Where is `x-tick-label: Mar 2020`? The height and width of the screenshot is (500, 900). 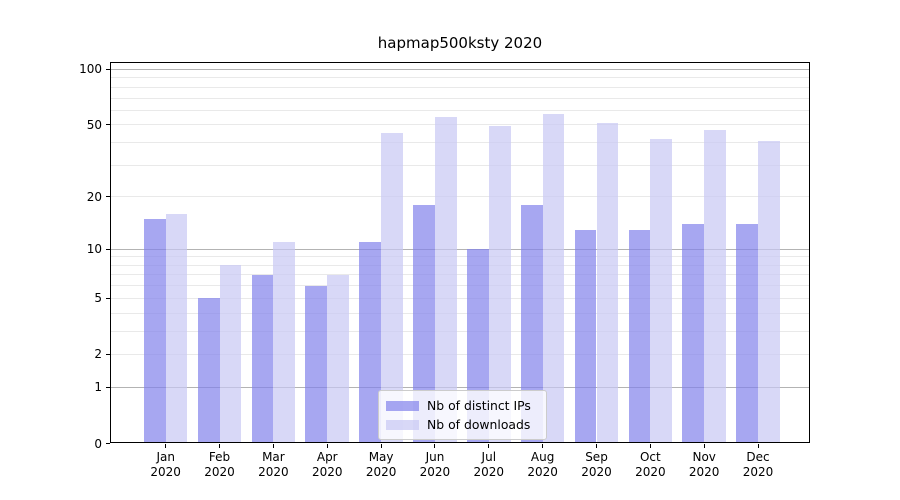
x-tick-label: Mar 2020 is located at coordinates (273, 464).